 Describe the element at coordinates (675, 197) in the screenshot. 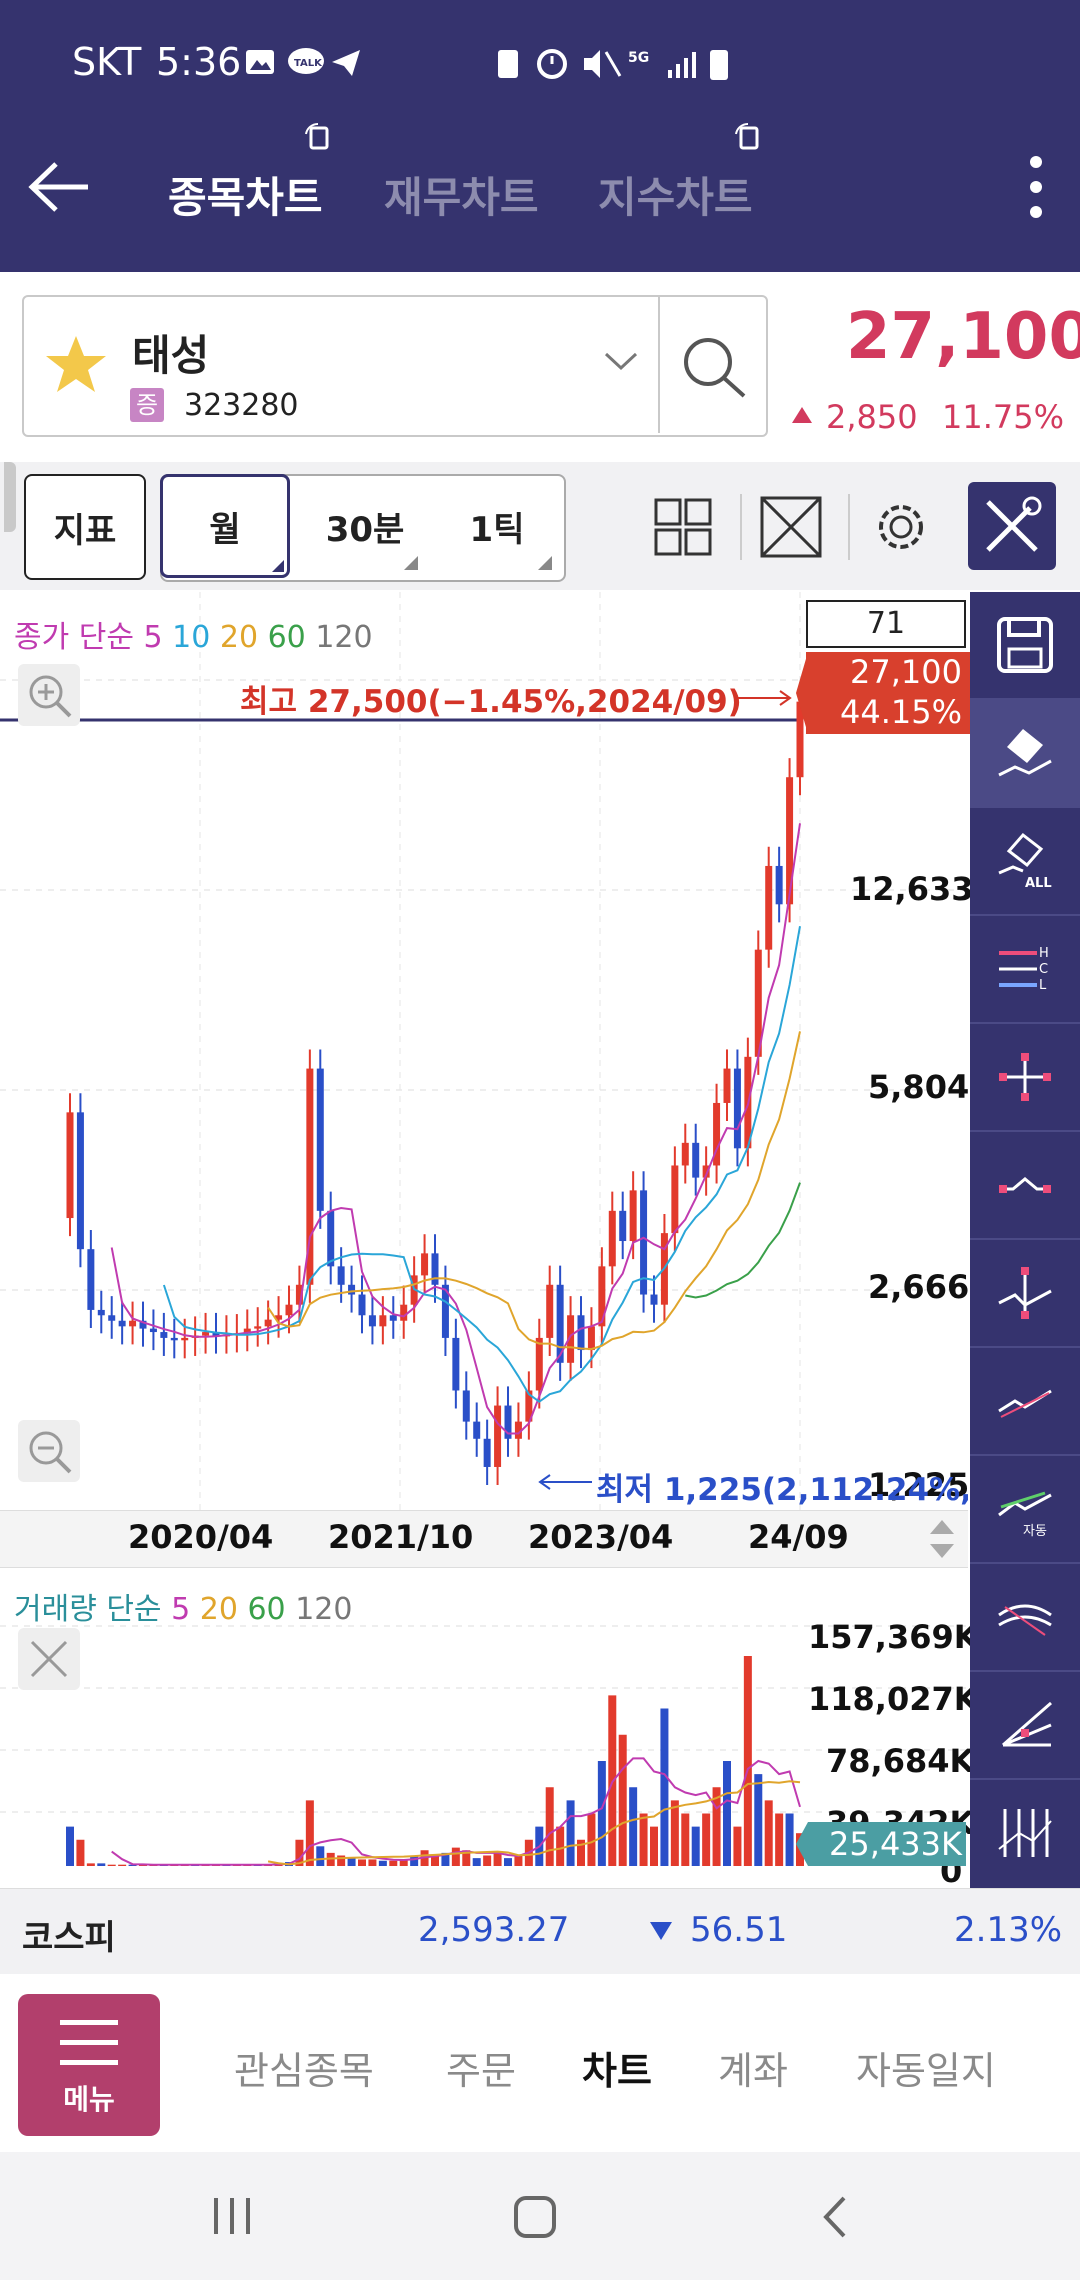

I see `tab-index-chart: 지수차트` at that location.